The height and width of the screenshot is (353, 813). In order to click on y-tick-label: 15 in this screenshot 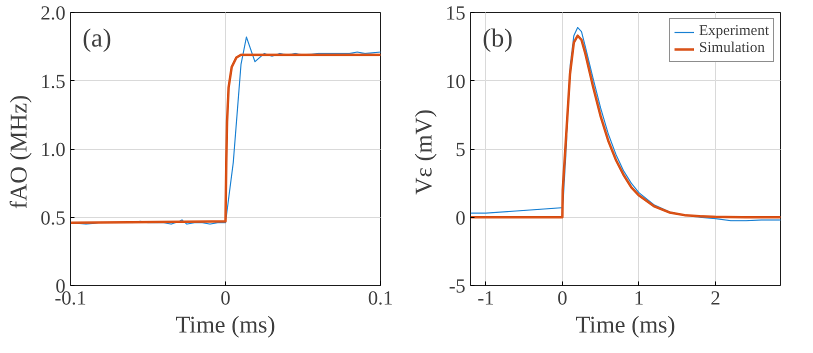, I will do `click(456, 13)`.